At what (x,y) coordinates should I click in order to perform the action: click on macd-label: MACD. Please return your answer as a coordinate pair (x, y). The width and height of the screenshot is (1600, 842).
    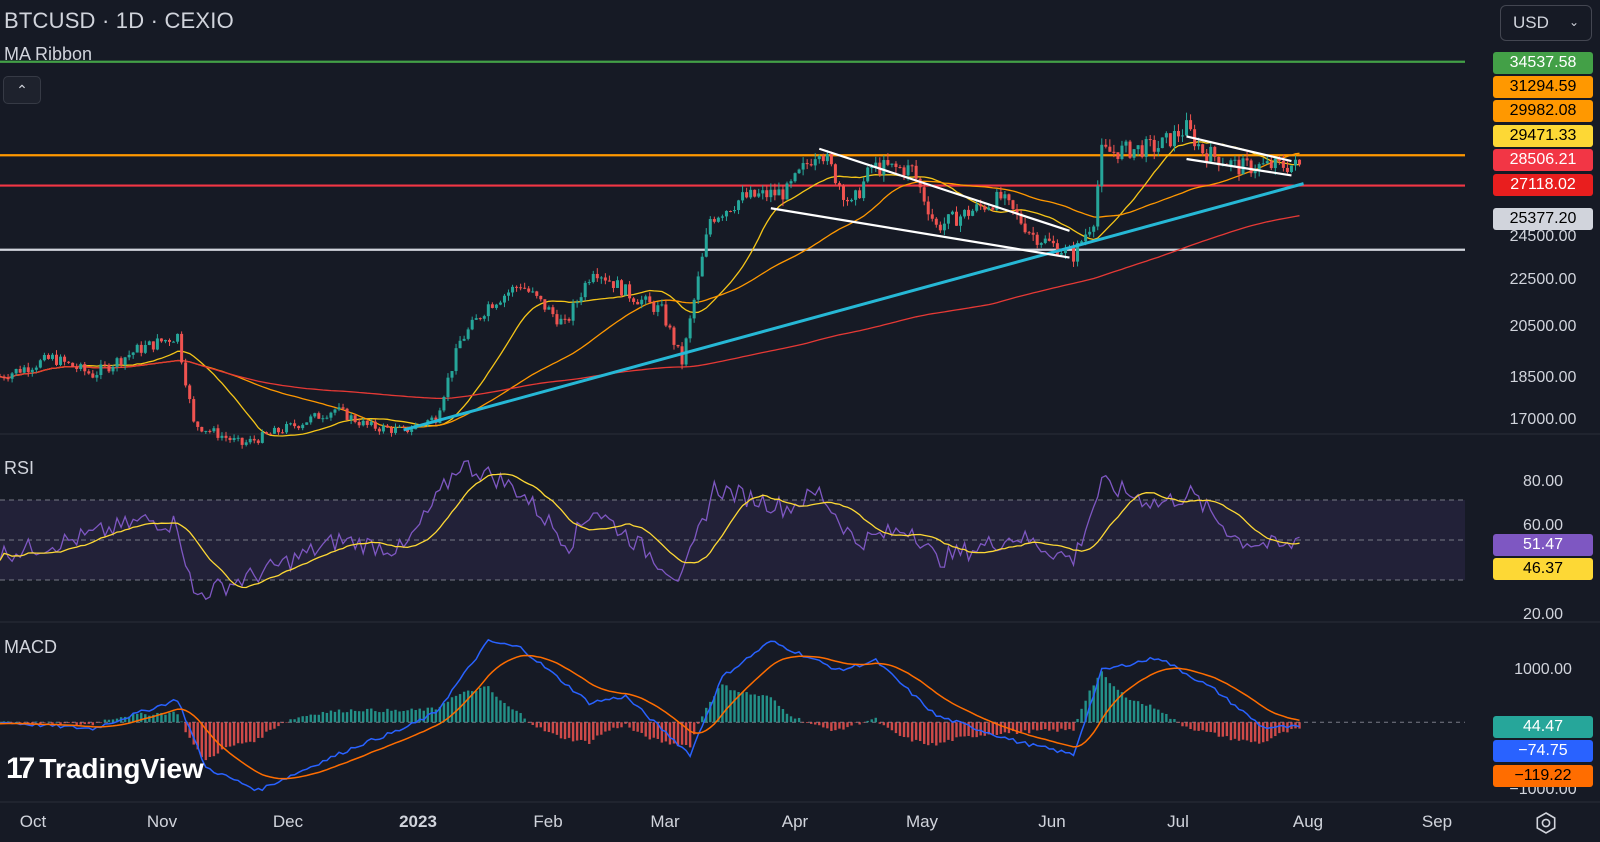
    Looking at the image, I should click on (30, 647).